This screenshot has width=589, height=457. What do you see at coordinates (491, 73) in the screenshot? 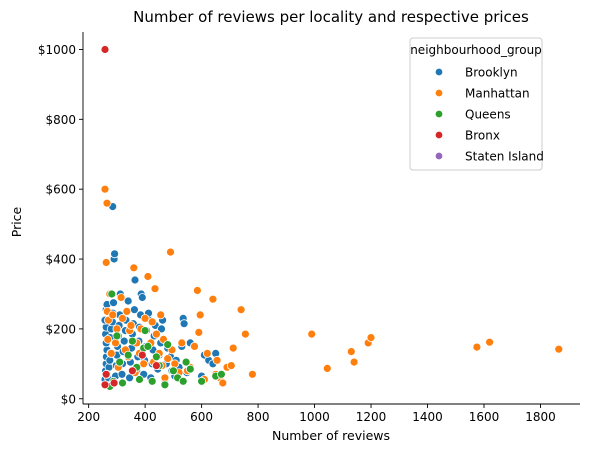
I see `legend-label: Brooklyn` at bounding box center [491, 73].